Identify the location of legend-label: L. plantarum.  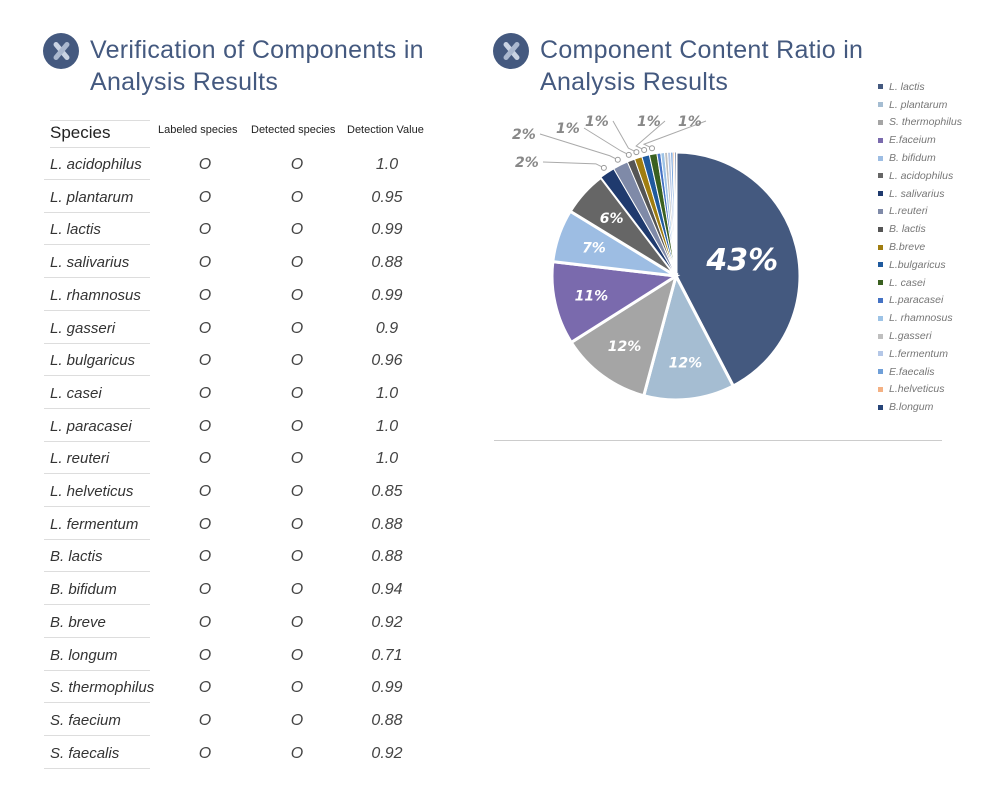
(918, 104).